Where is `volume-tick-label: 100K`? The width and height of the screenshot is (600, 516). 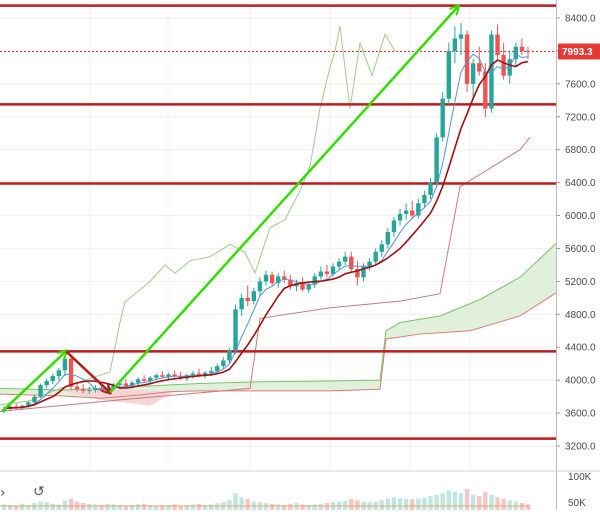 volume-tick-label: 100K is located at coordinates (580, 477).